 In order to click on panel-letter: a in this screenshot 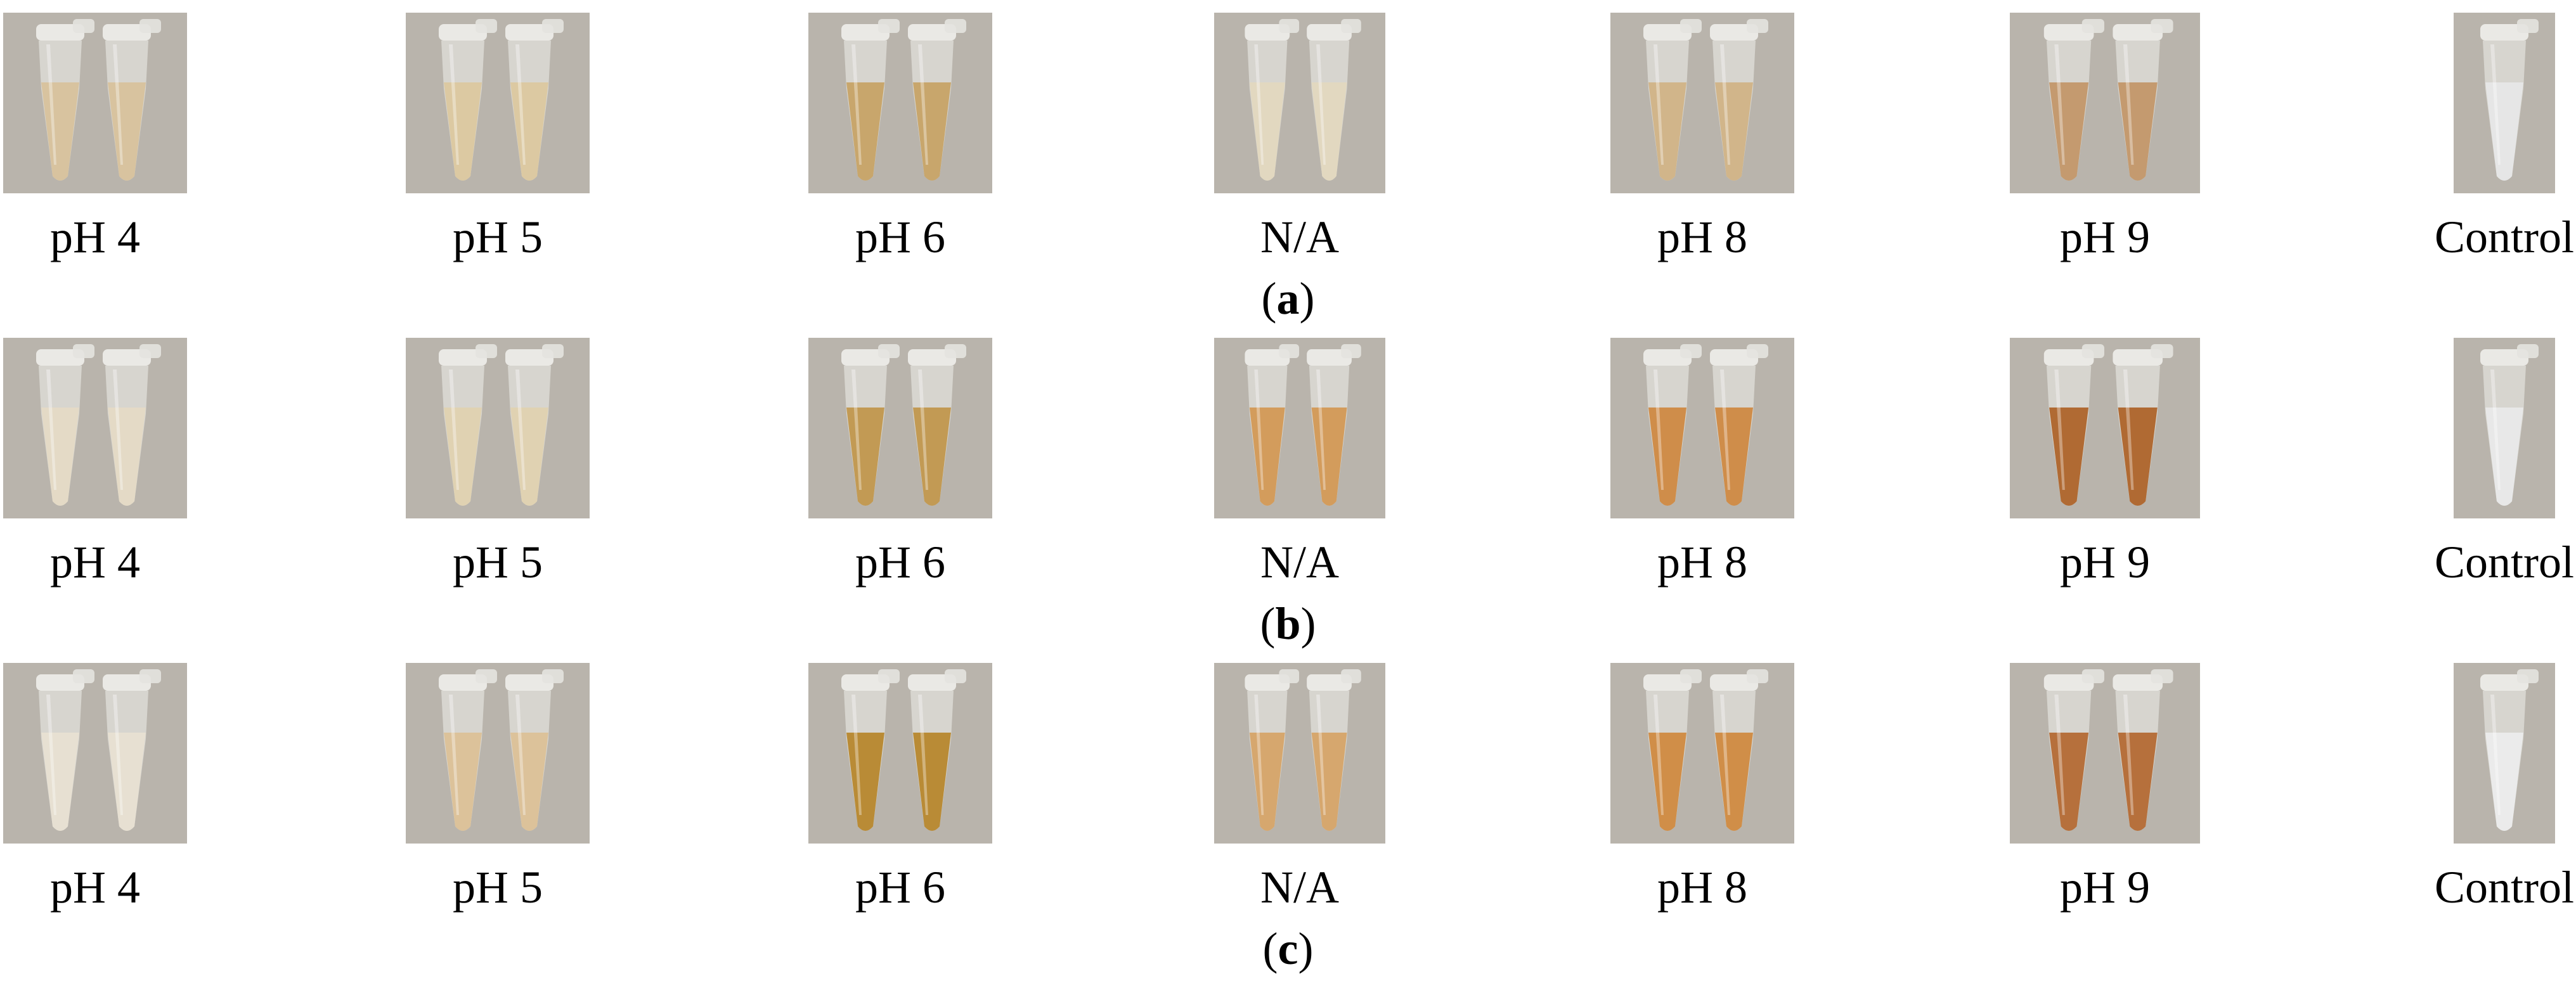, I will do `click(1288, 298)`.